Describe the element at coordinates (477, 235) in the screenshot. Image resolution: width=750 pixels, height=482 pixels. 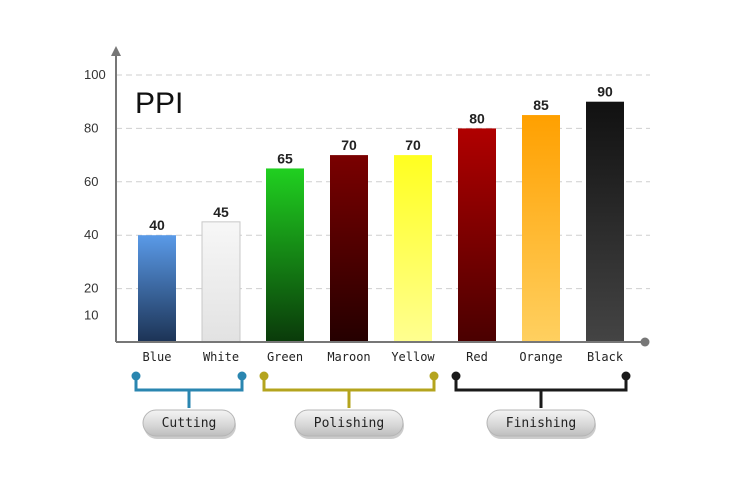
I see `bar-red` at that location.